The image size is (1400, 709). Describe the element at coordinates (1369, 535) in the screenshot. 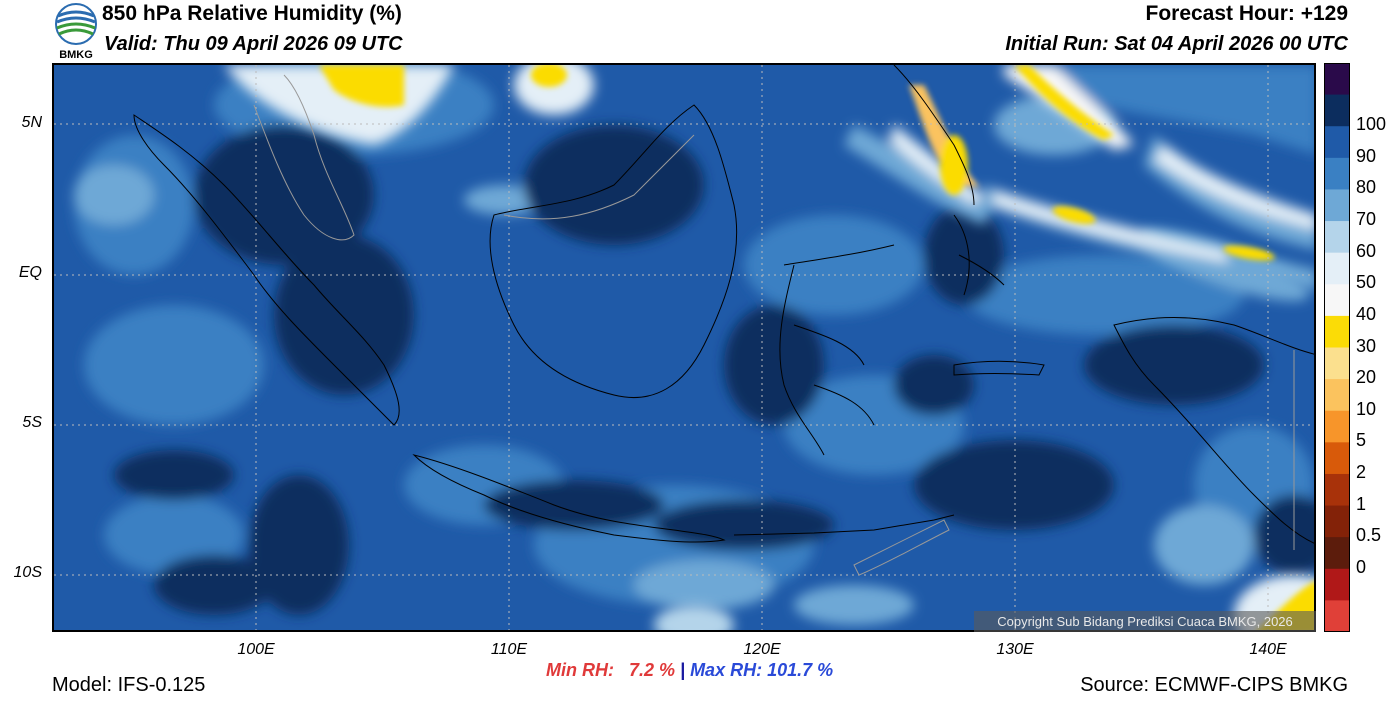

I see `colorbar-tick-label: 0.5` at that location.